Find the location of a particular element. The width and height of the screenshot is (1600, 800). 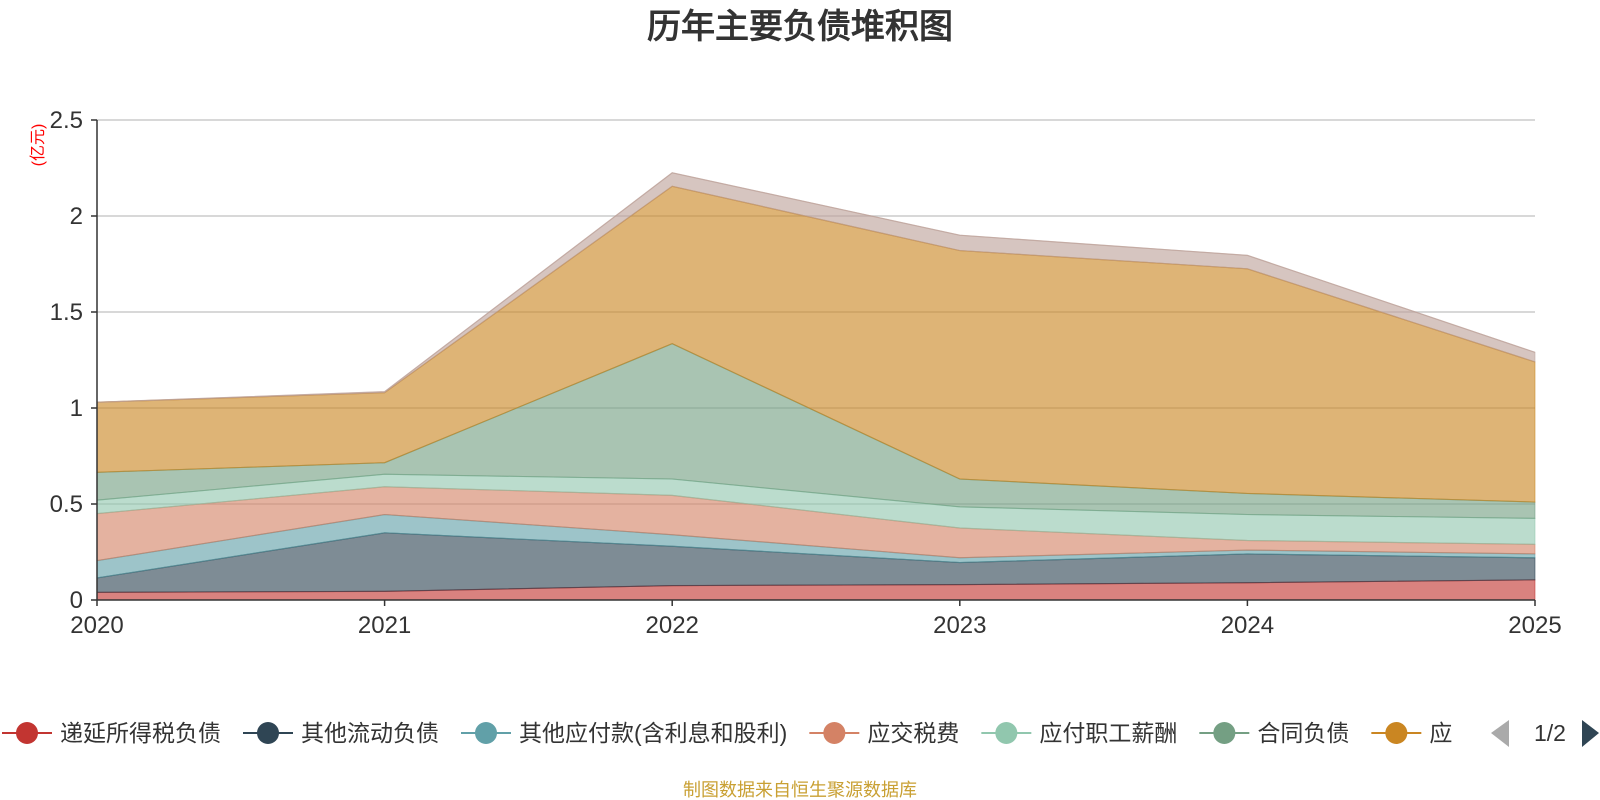

legend-item: 应付职工薪酬 is located at coordinates (1079, 733).